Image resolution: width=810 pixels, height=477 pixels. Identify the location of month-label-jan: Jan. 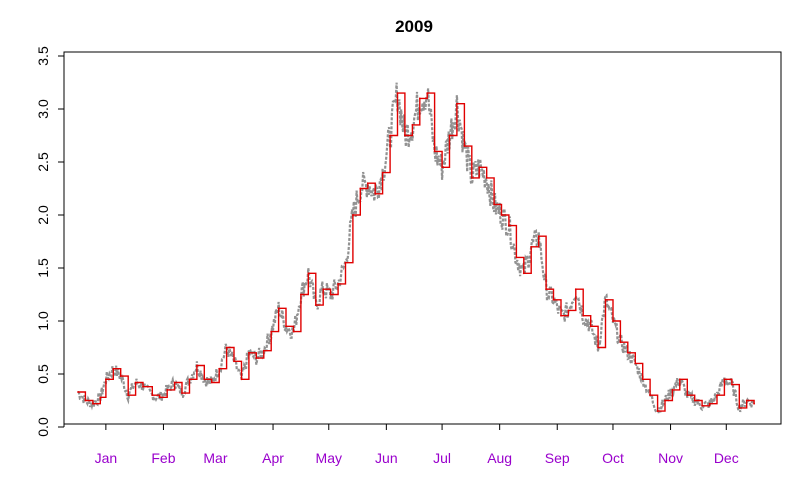
(106, 458).